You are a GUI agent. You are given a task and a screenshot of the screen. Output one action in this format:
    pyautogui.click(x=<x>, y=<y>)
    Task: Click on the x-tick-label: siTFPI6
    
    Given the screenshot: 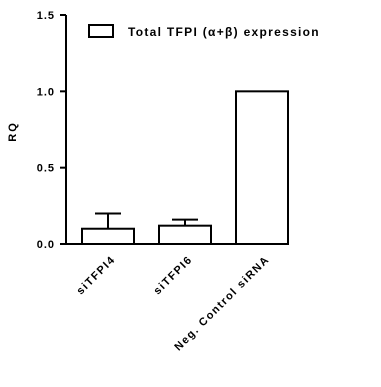 What is the action you would take?
    pyautogui.click(x=174, y=276)
    